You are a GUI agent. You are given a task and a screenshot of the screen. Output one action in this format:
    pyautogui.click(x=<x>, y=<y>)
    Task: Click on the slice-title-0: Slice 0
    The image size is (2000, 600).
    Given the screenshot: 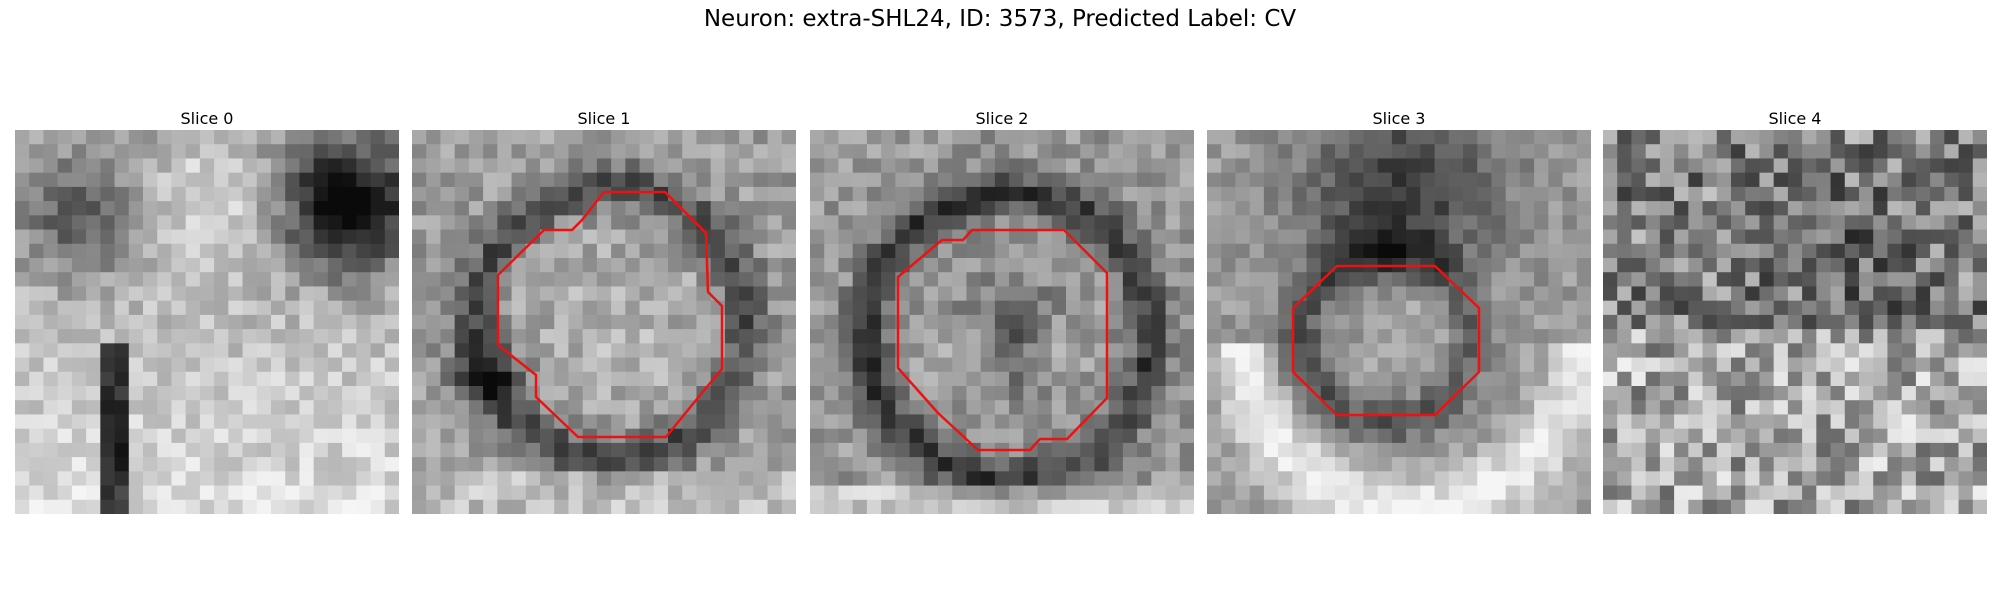 What is the action you would take?
    pyautogui.click(x=207, y=118)
    